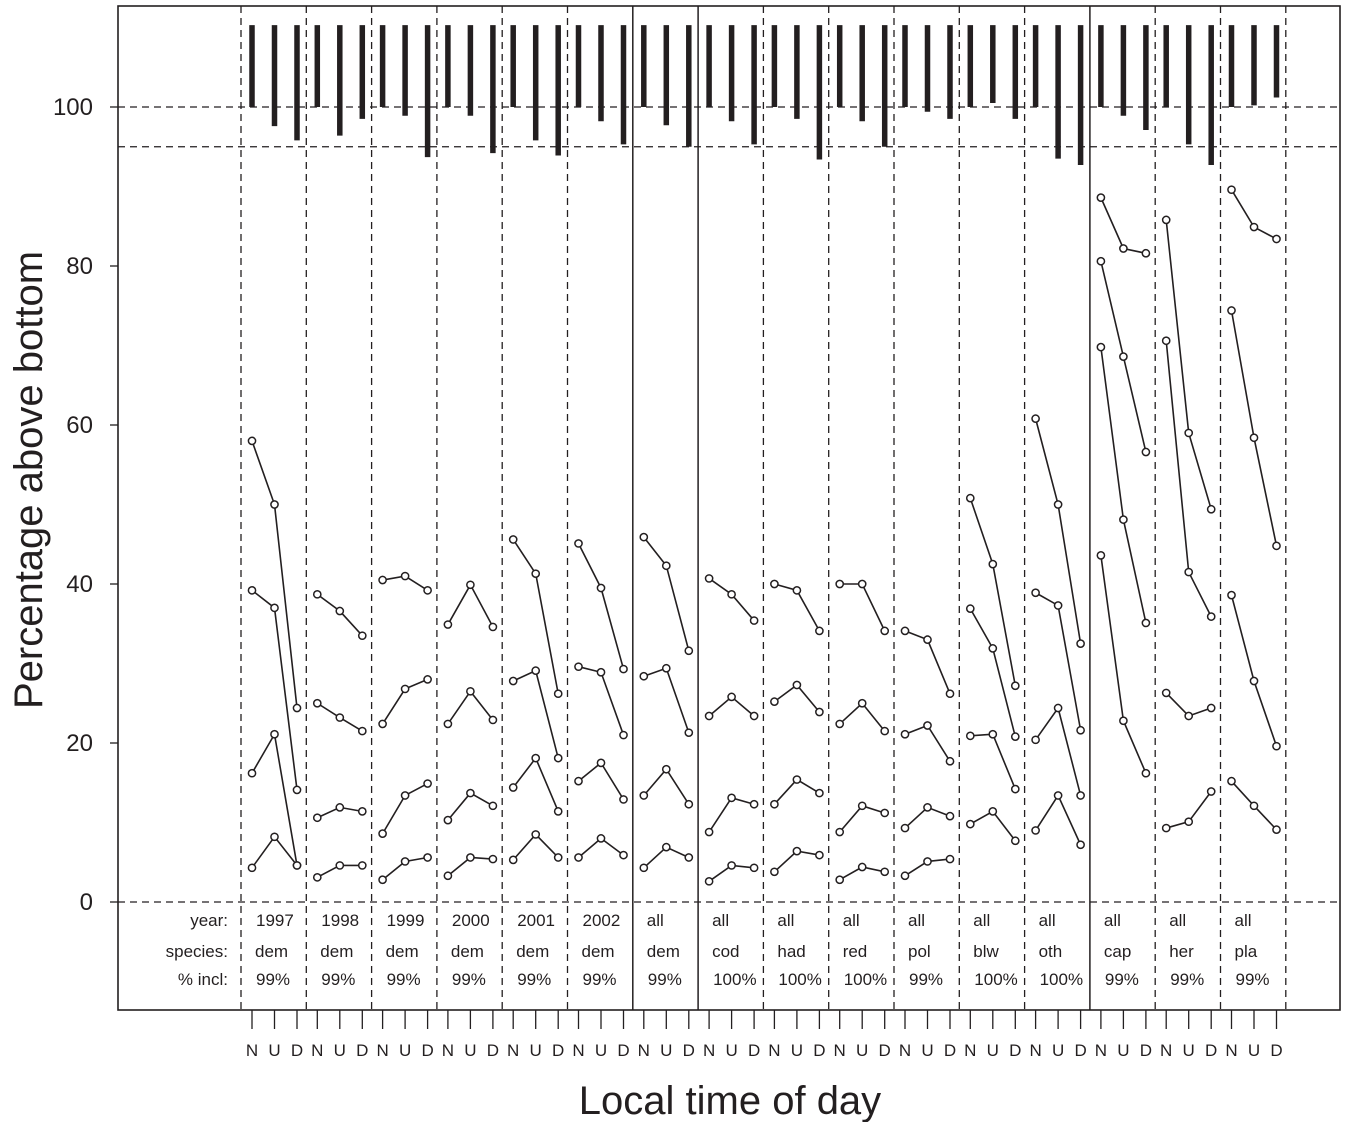 The height and width of the screenshot is (1122, 1346). What do you see at coordinates (79, 266) in the screenshot?
I see `y-tick-label: 80` at bounding box center [79, 266].